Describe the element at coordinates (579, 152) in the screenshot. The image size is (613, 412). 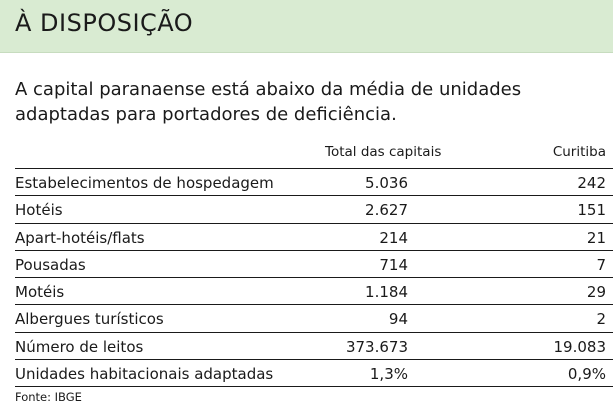
I see `column-header-curitiba: Curitiba` at that location.